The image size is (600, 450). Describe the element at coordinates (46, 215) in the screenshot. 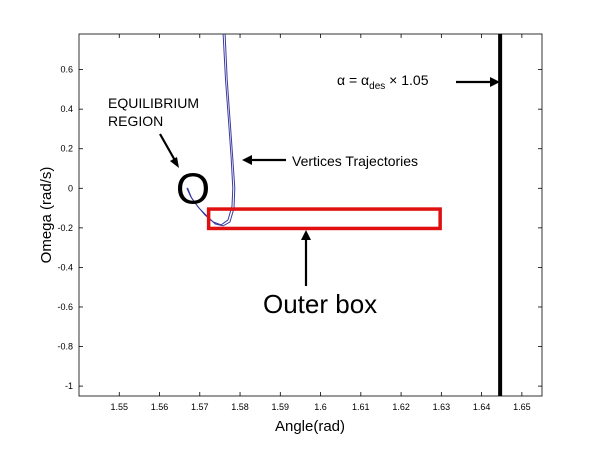

I see `y-axis-label: Omega (rad/s)` at that location.